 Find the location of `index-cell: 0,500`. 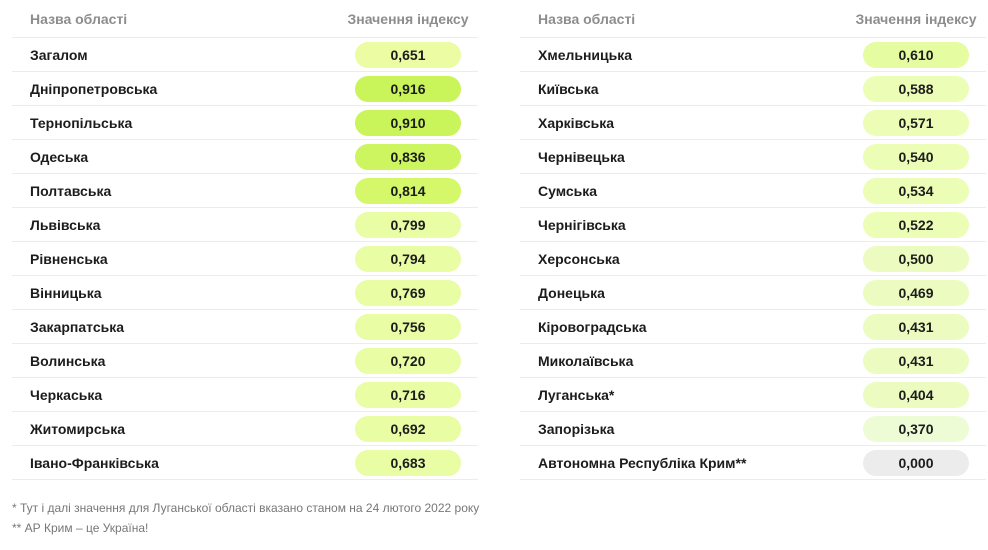

index-cell: 0,500 is located at coordinates (916, 258).